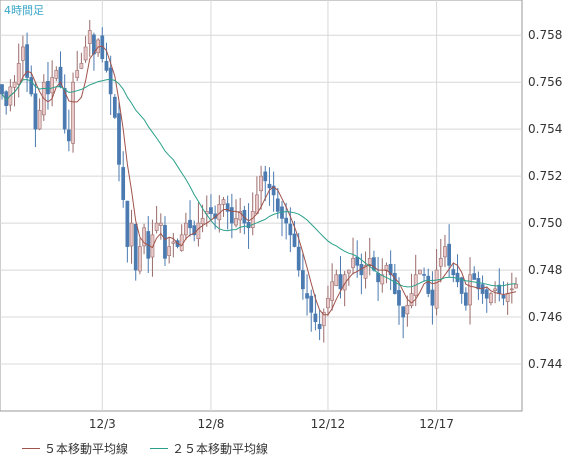 This screenshot has height=462, width=574. What do you see at coordinates (328, 424) in the screenshot?
I see `x-tick-label: 12/12` at bounding box center [328, 424].